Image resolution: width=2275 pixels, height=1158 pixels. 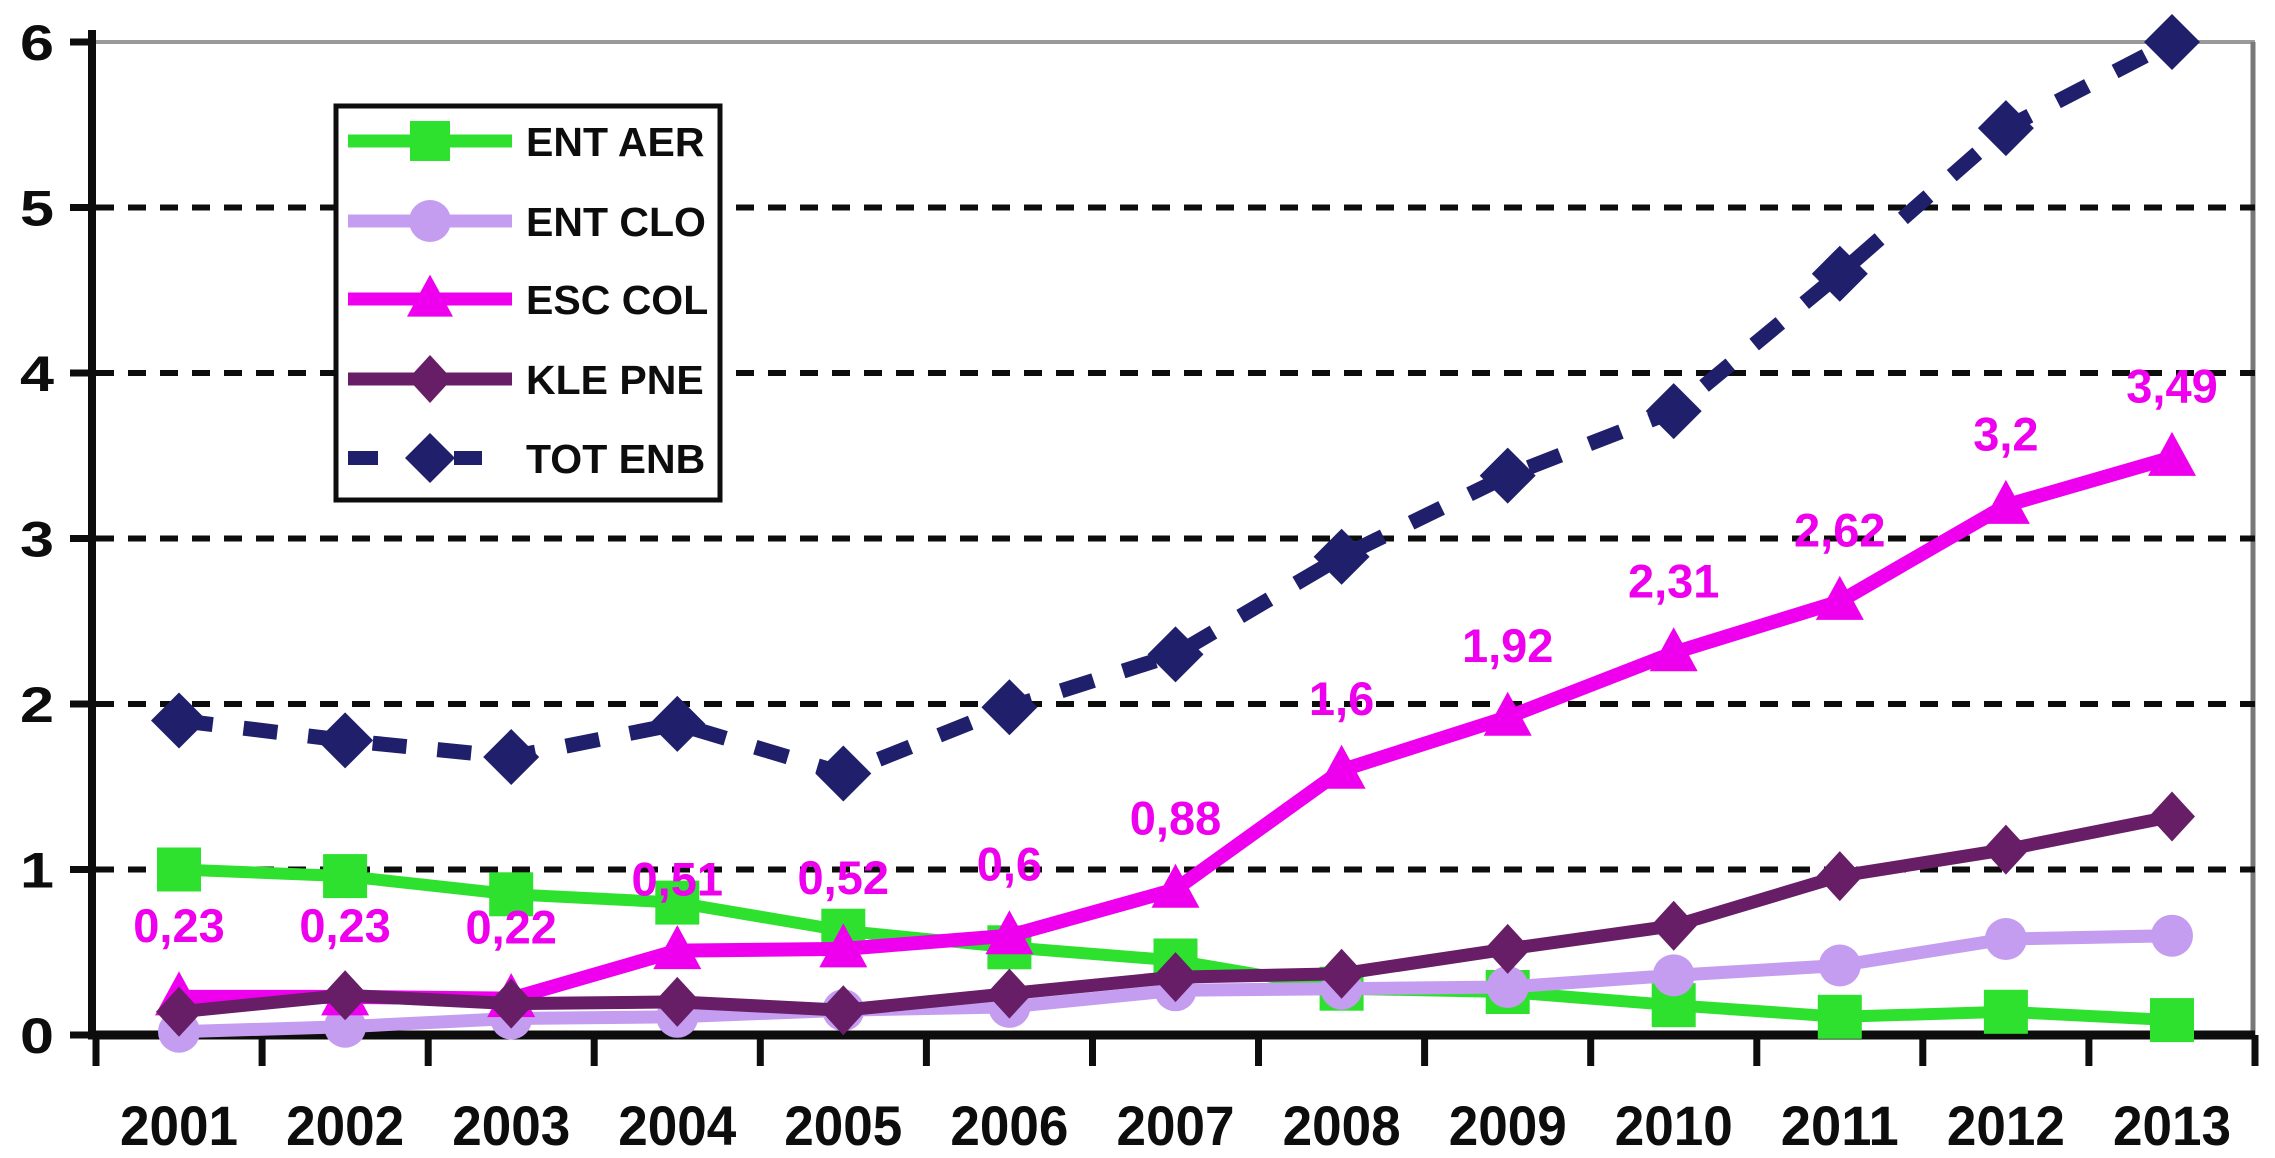 What do you see at coordinates (345, 1123) in the screenshot?
I see `svg-text: 2002` at bounding box center [345, 1123].